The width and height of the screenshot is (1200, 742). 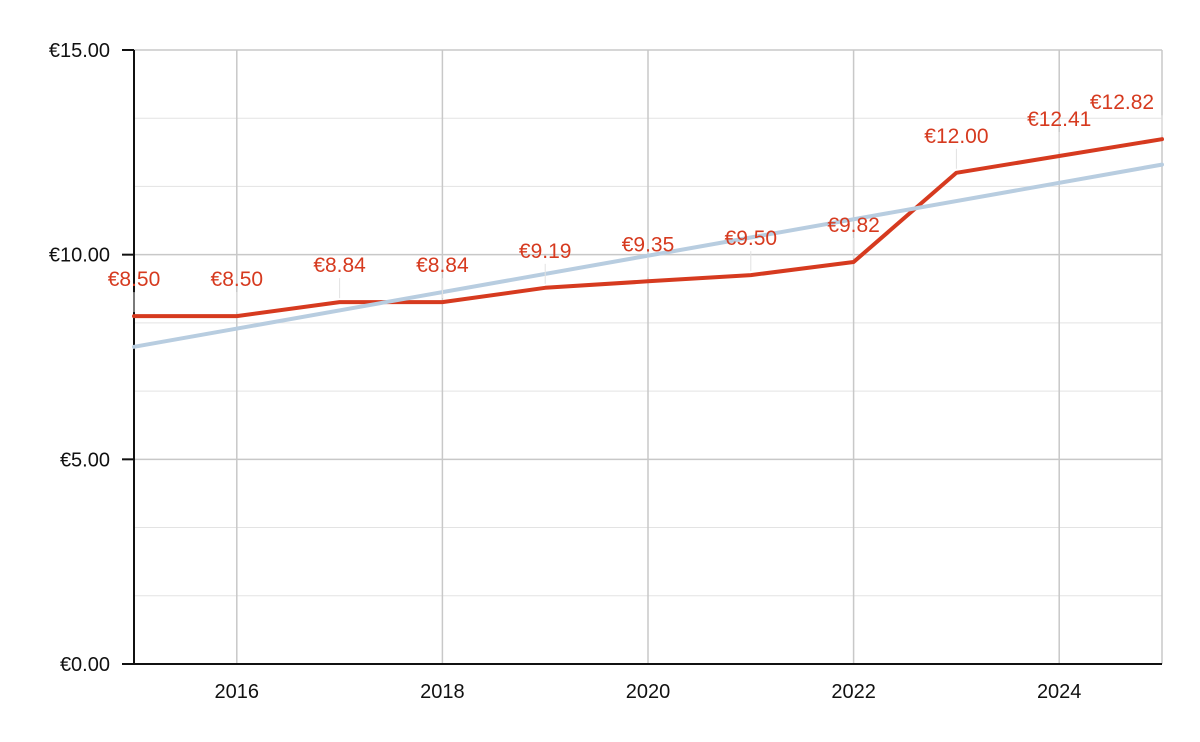 I want to click on y-tick-label: €15.00, so click(x=79, y=51).